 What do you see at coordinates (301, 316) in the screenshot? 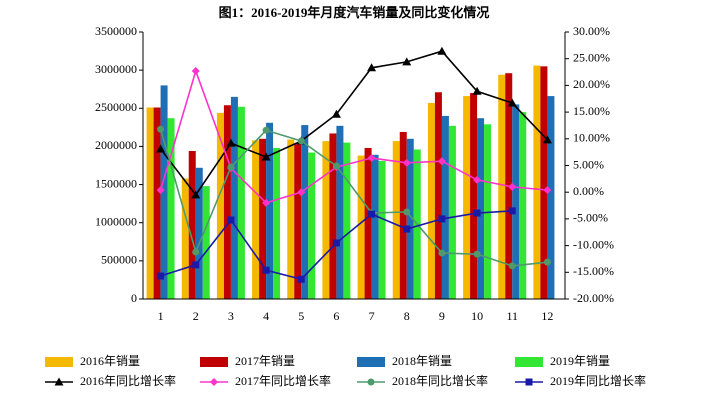
I see `x-tick-label: 5` at bounding box center [301, 316].